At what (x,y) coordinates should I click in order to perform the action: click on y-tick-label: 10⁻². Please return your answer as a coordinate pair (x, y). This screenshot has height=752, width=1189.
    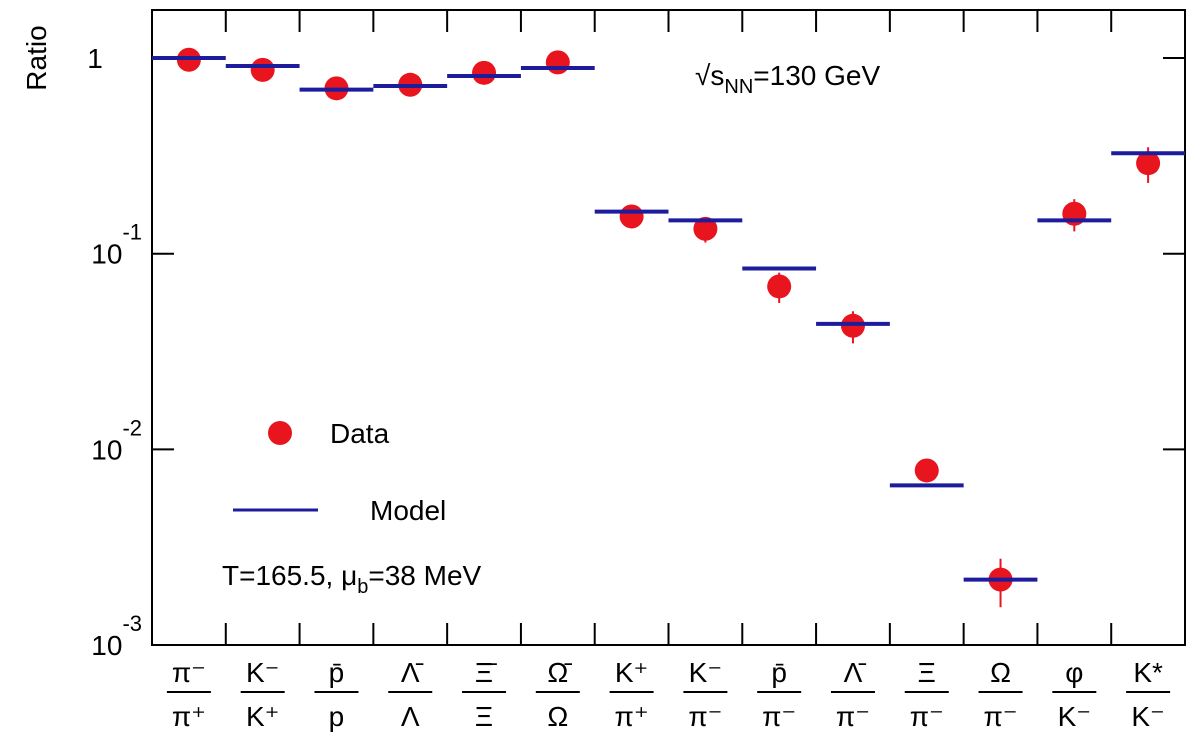
    Looking at the image, I should click on (116, 440).